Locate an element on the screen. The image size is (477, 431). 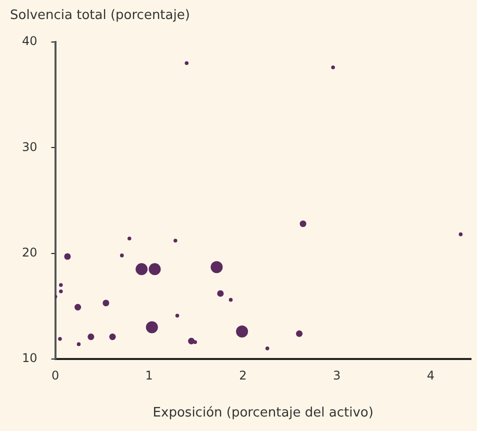
x-tick-label: 4 is located at coordinates (430, 375).